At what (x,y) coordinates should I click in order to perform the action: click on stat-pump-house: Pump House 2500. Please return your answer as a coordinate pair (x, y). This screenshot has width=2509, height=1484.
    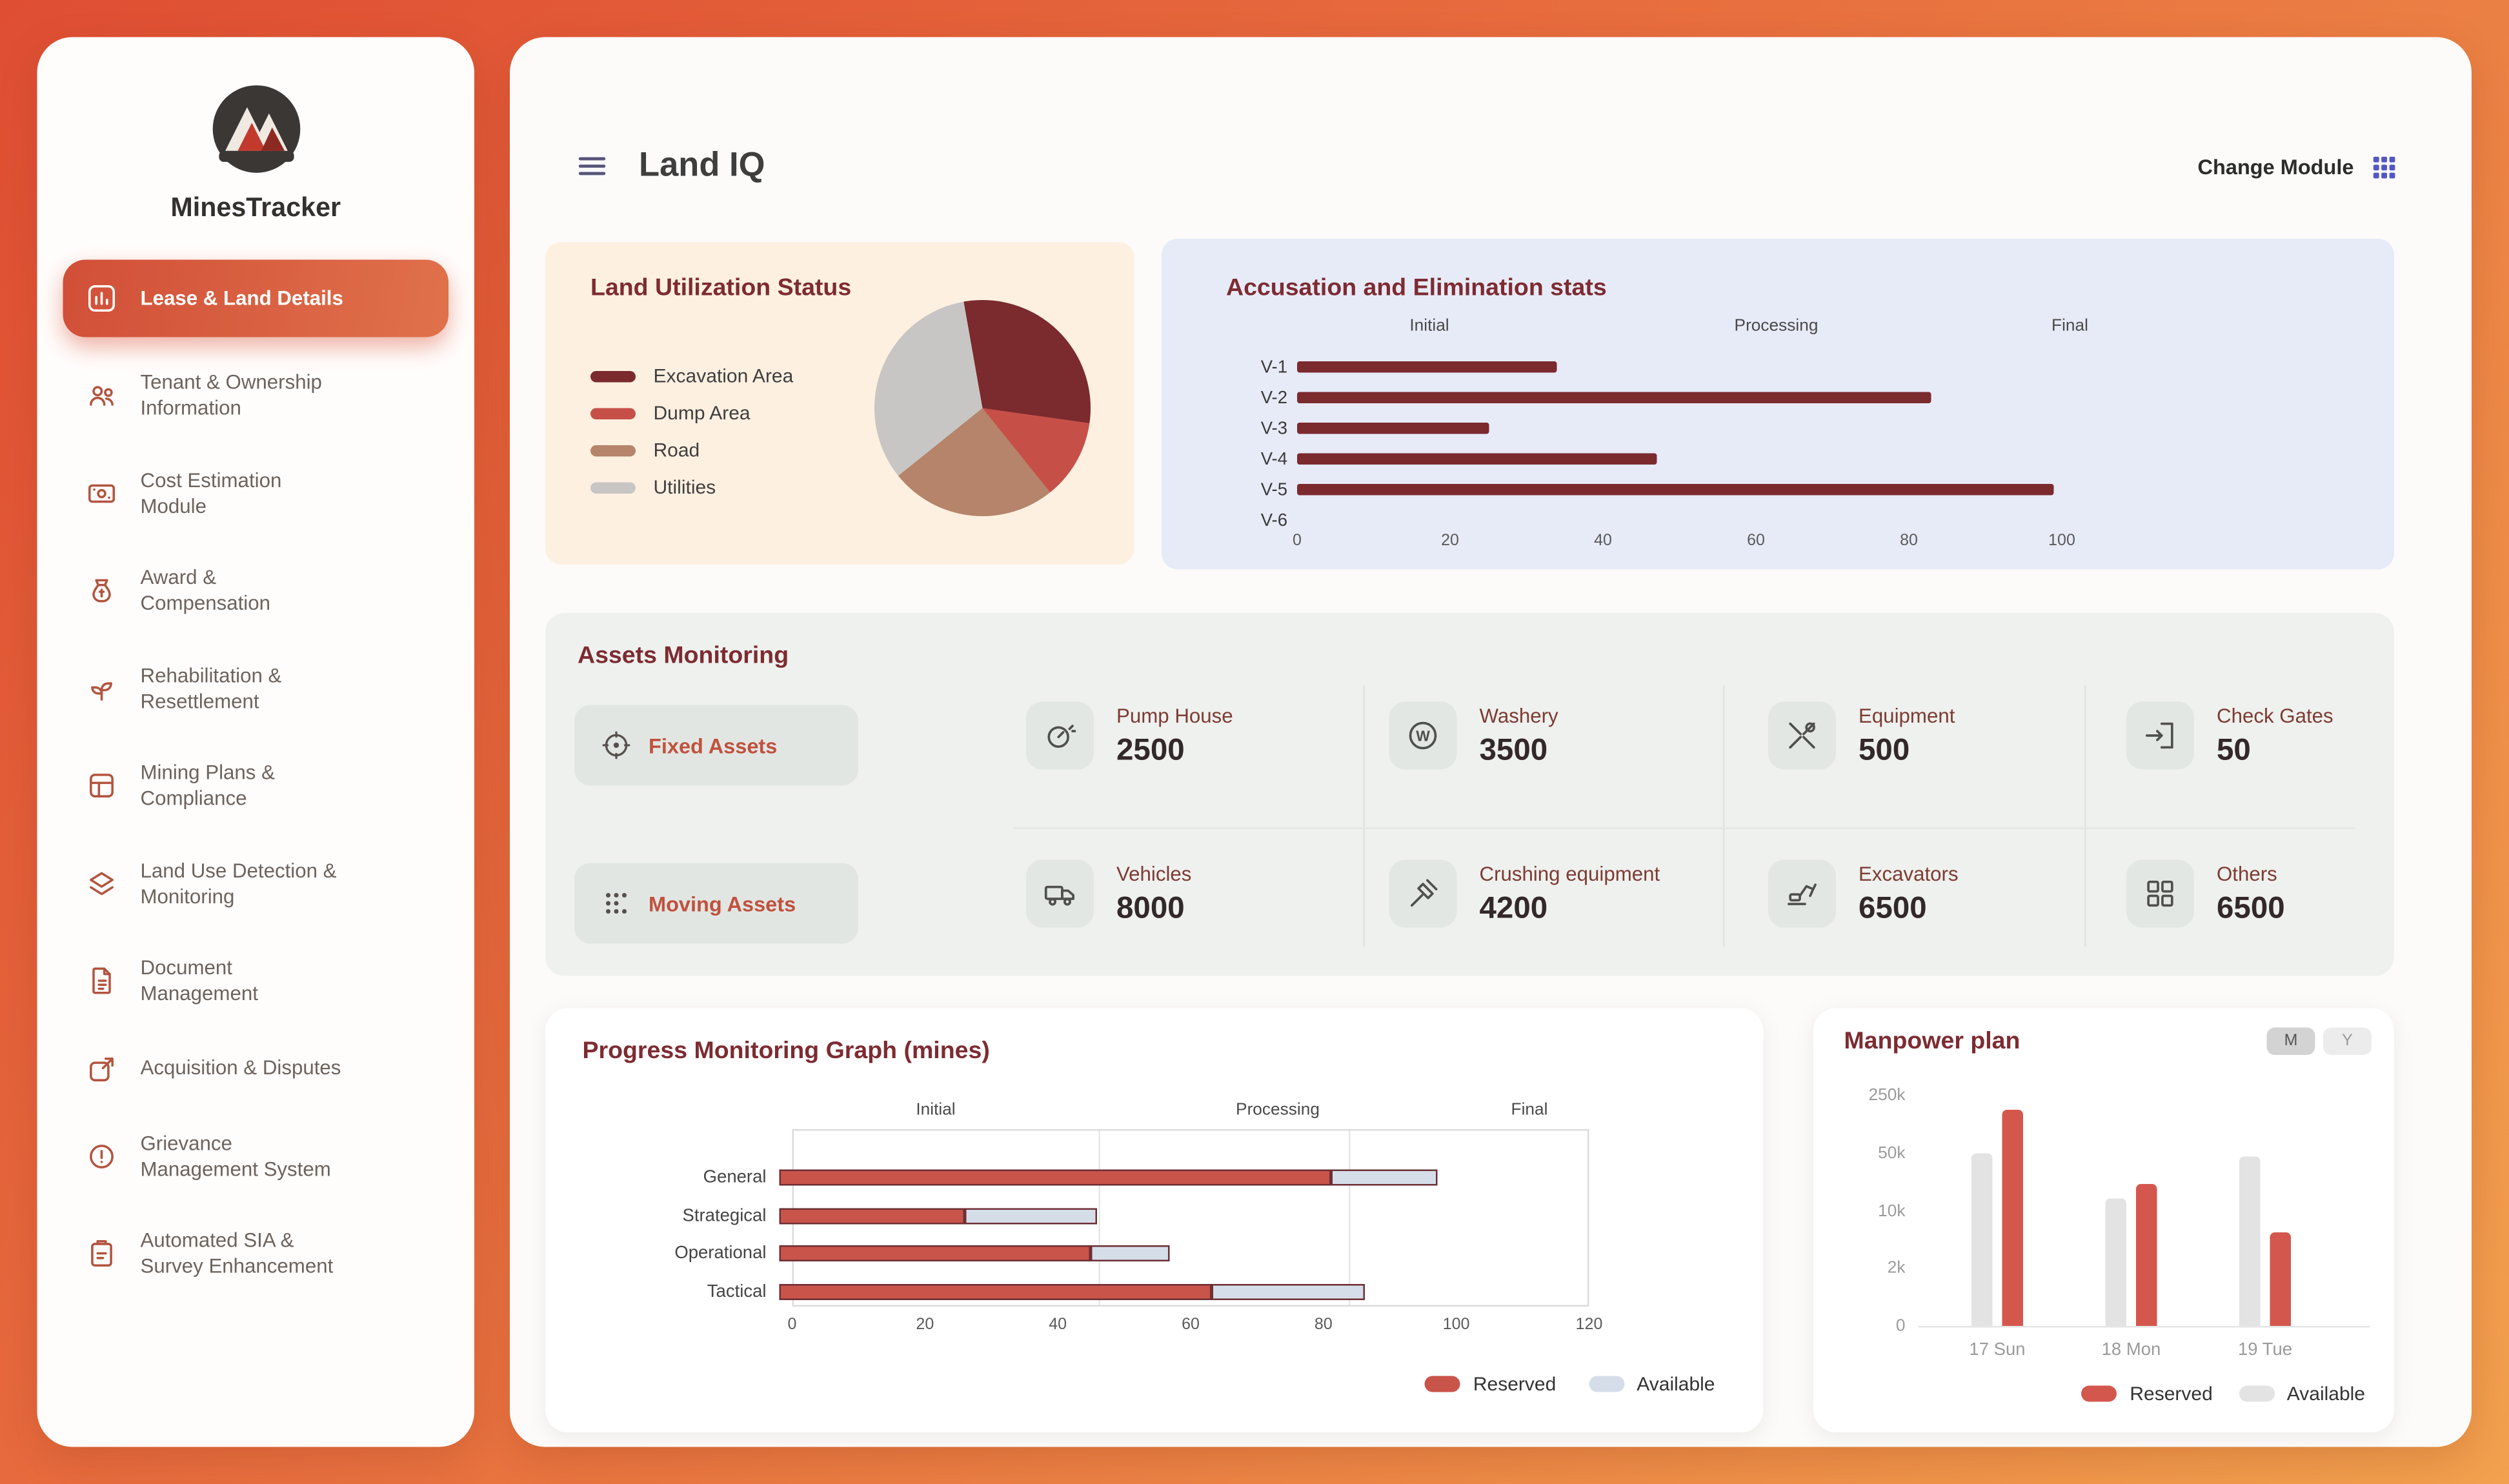
    Looking at the image, I should click on (1129, 735).